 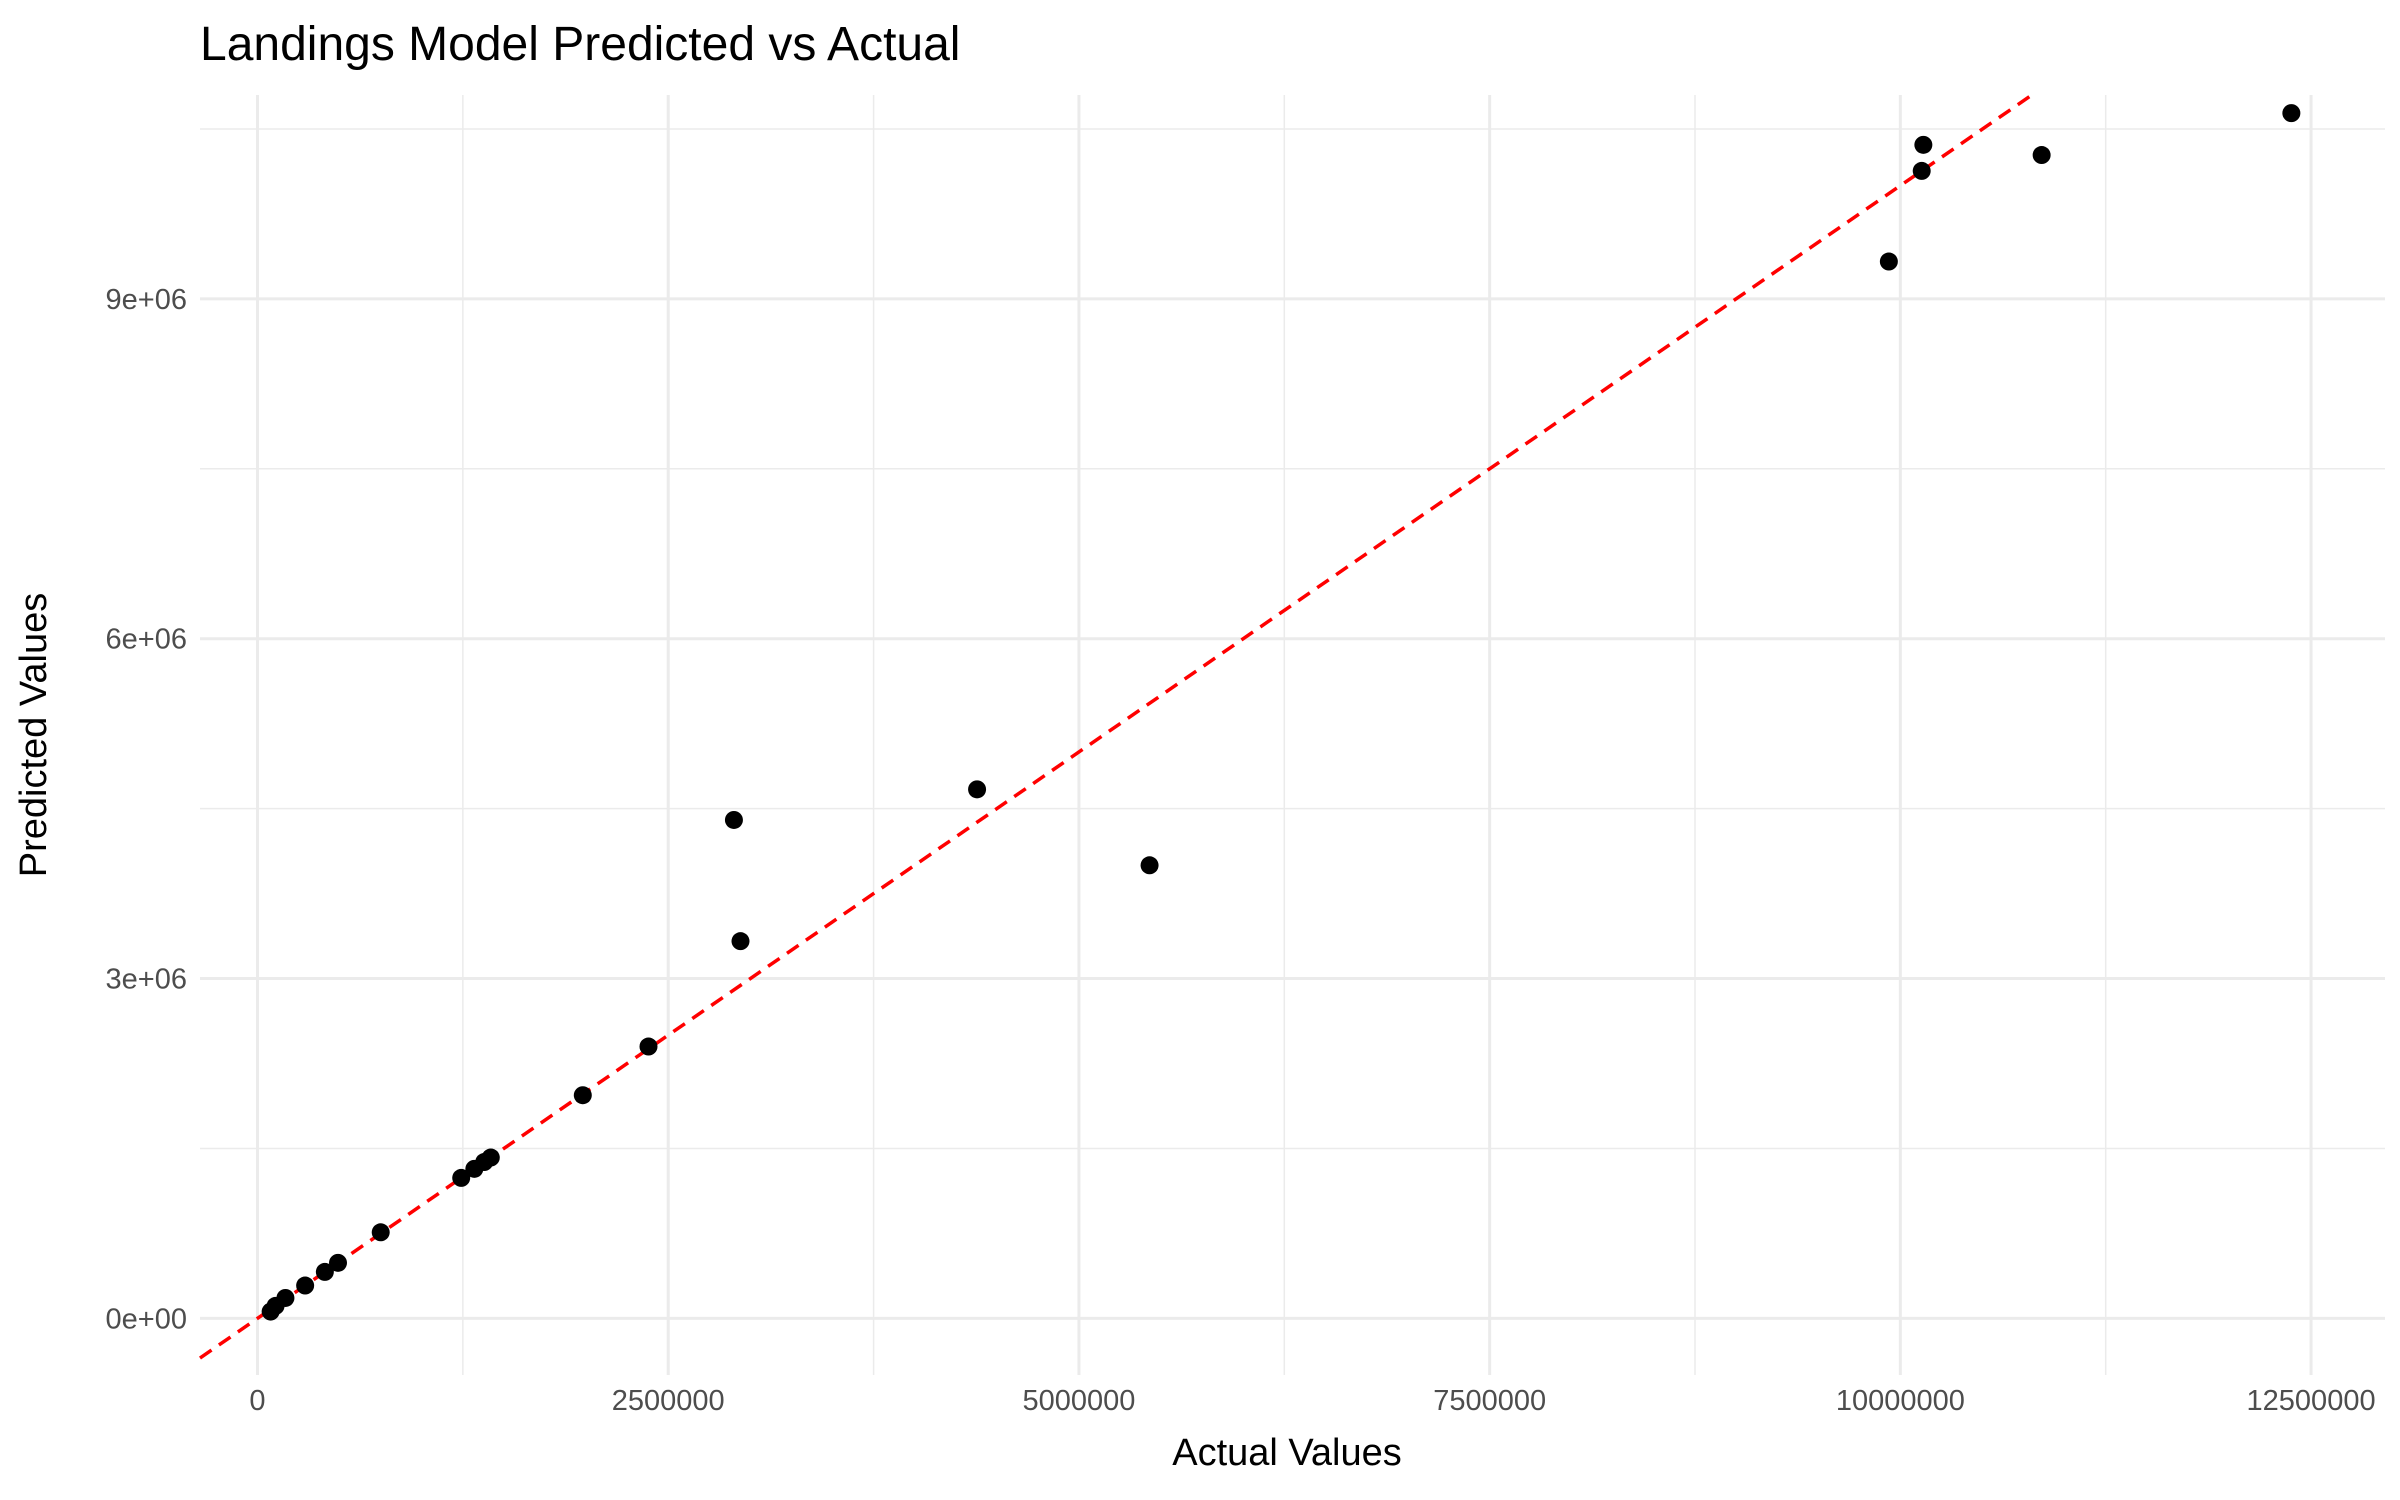 What do you see at coordinates (580, 44) in the screenshot?
I see `chart-title: Landings Model Predicted vs Actual` at bounding box center [580, 44].